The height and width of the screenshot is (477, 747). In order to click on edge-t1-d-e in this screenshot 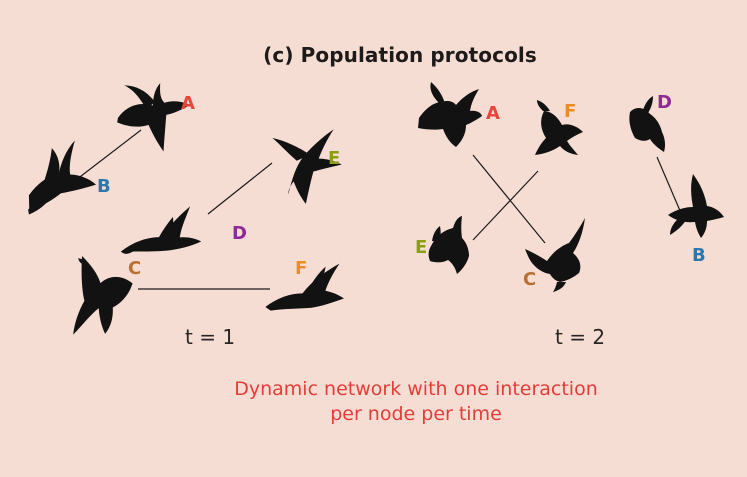, I will do `click(240, 188)`.